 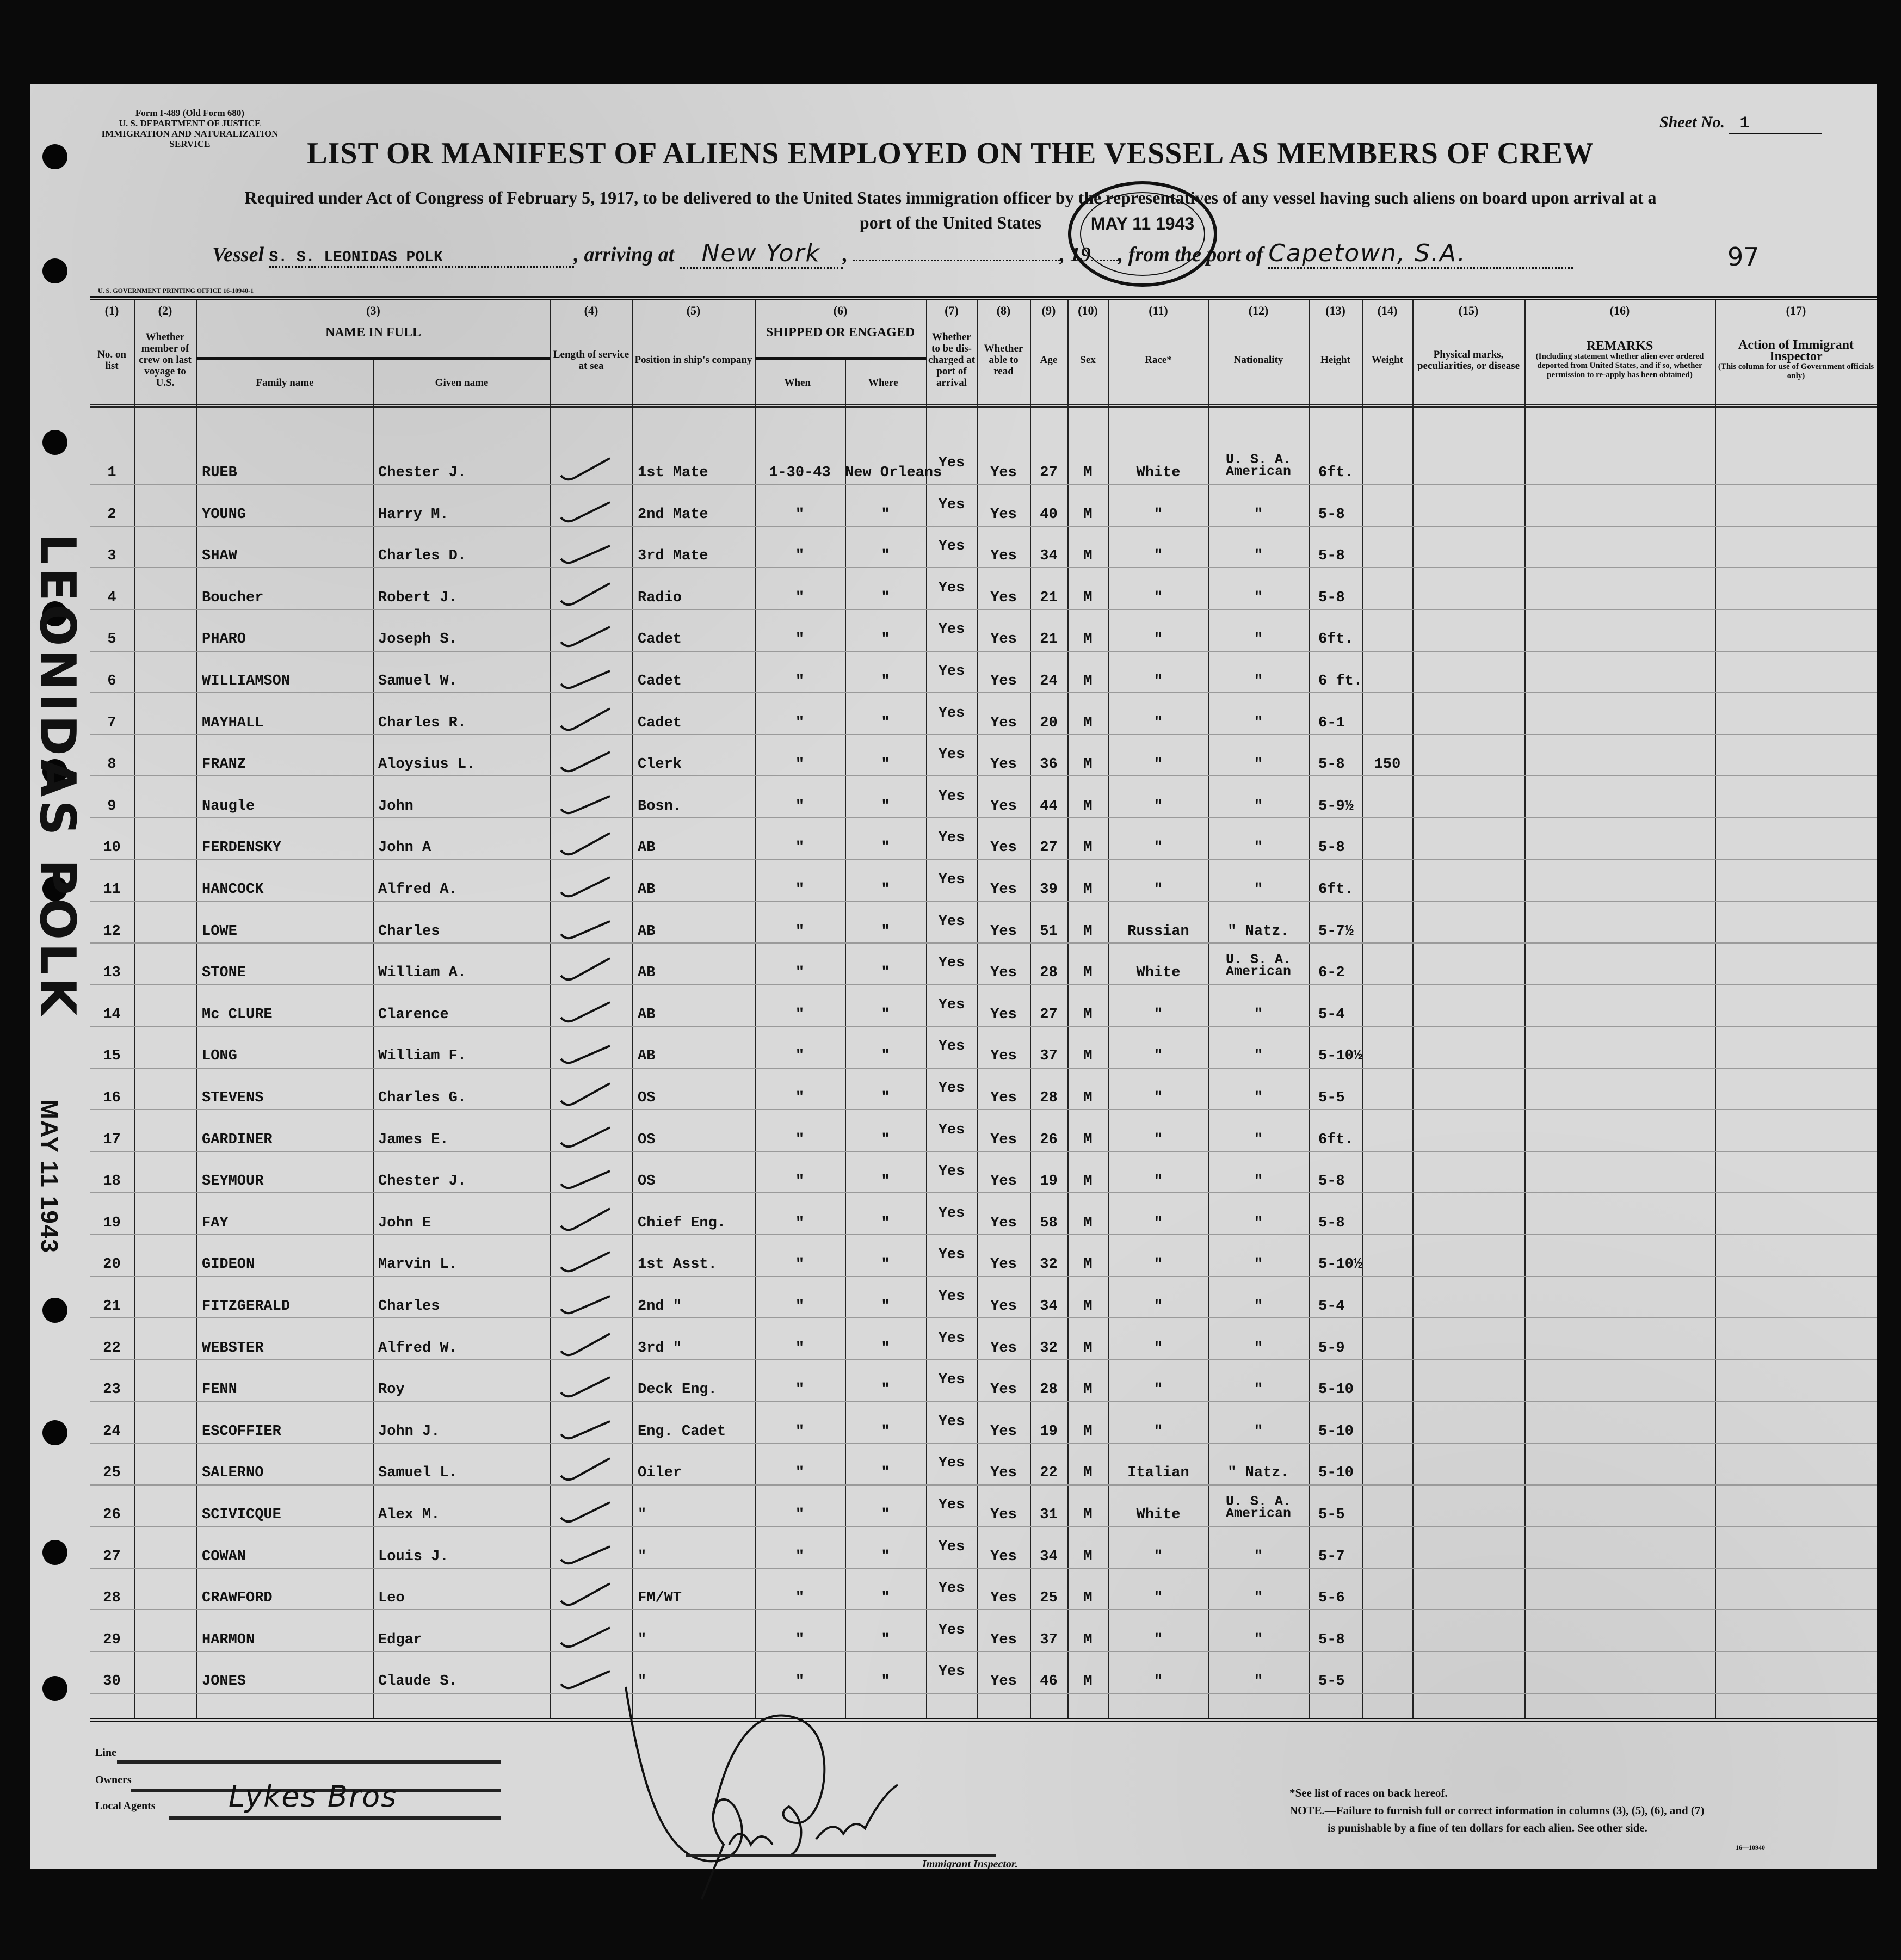 What do you see at coordinates (1049, 556) in the screenshot?
I see `cell-age: 34` at bounding box center [1049, 556].